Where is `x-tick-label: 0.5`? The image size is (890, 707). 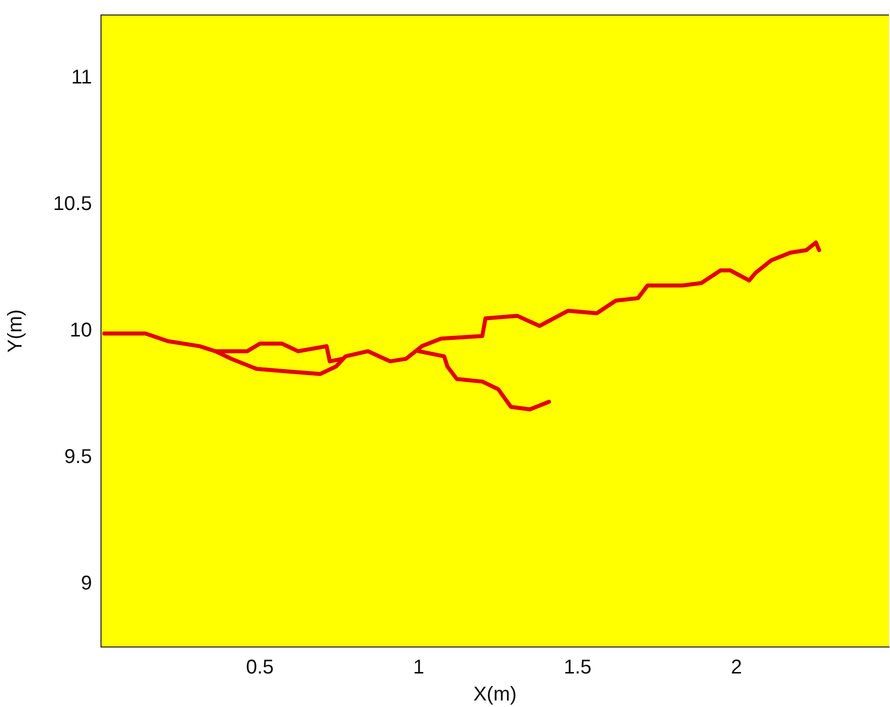
x-tick-label: 0.5 is located at coordinates (260, 667).